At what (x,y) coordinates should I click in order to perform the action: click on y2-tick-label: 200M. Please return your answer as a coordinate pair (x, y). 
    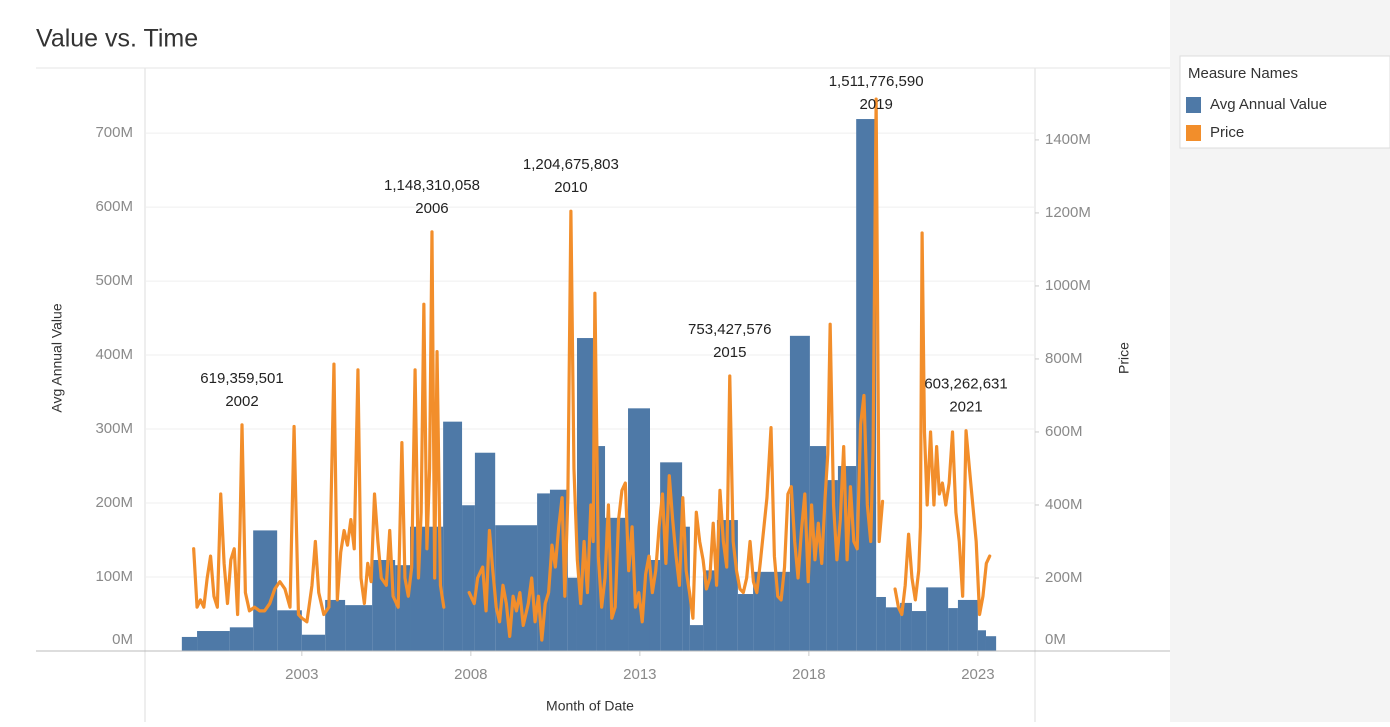
    Looking at the image, I should click on (1064, 577).